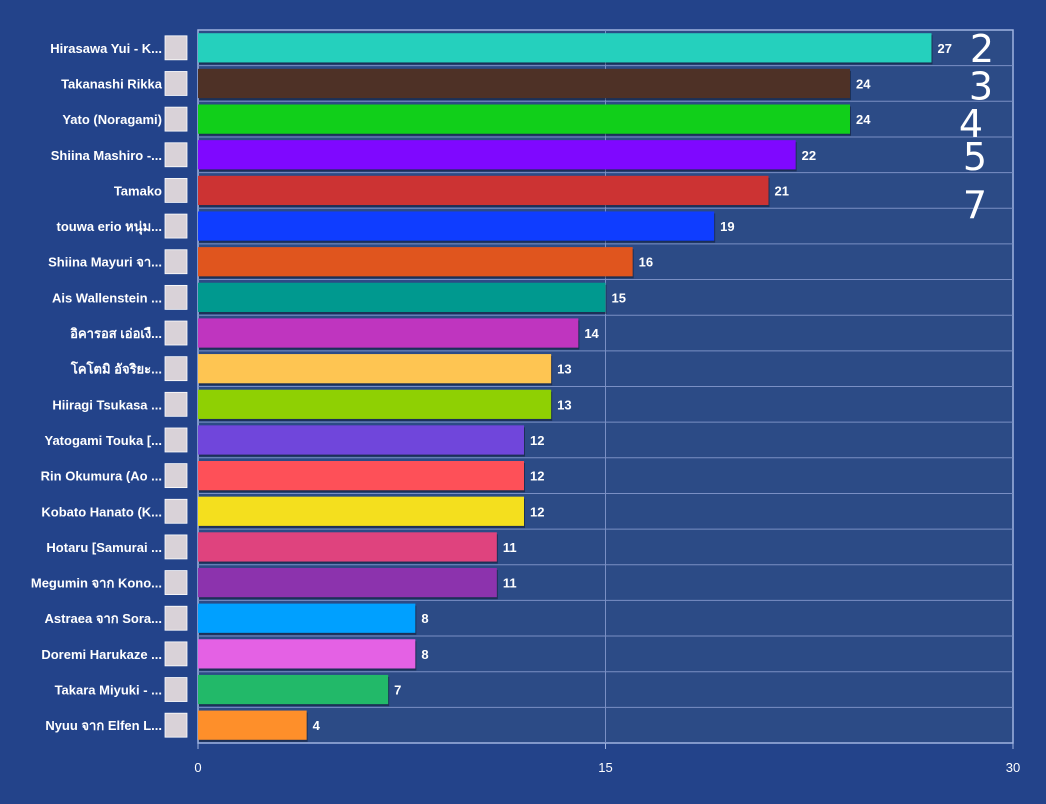 The width and height of the screenshot is (1046, 804). Describe the element at coordinates (605, 767) in the screenshot. I see `tick-label: 15` at that location.